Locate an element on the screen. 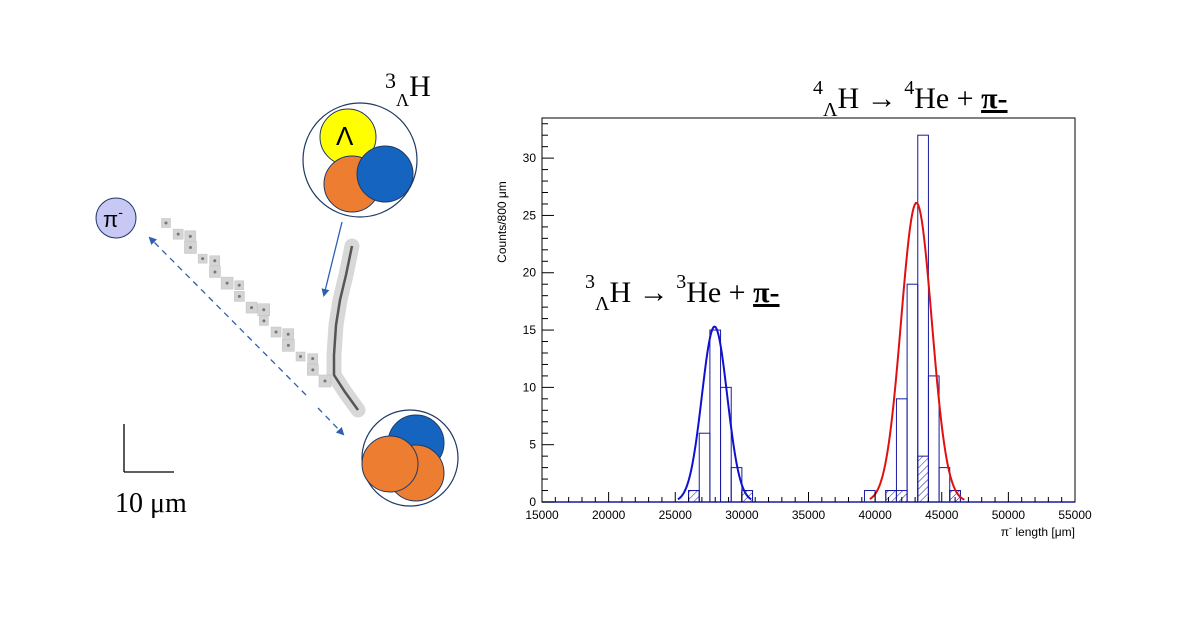  emulsion-track is located at coordinates (263, 318).